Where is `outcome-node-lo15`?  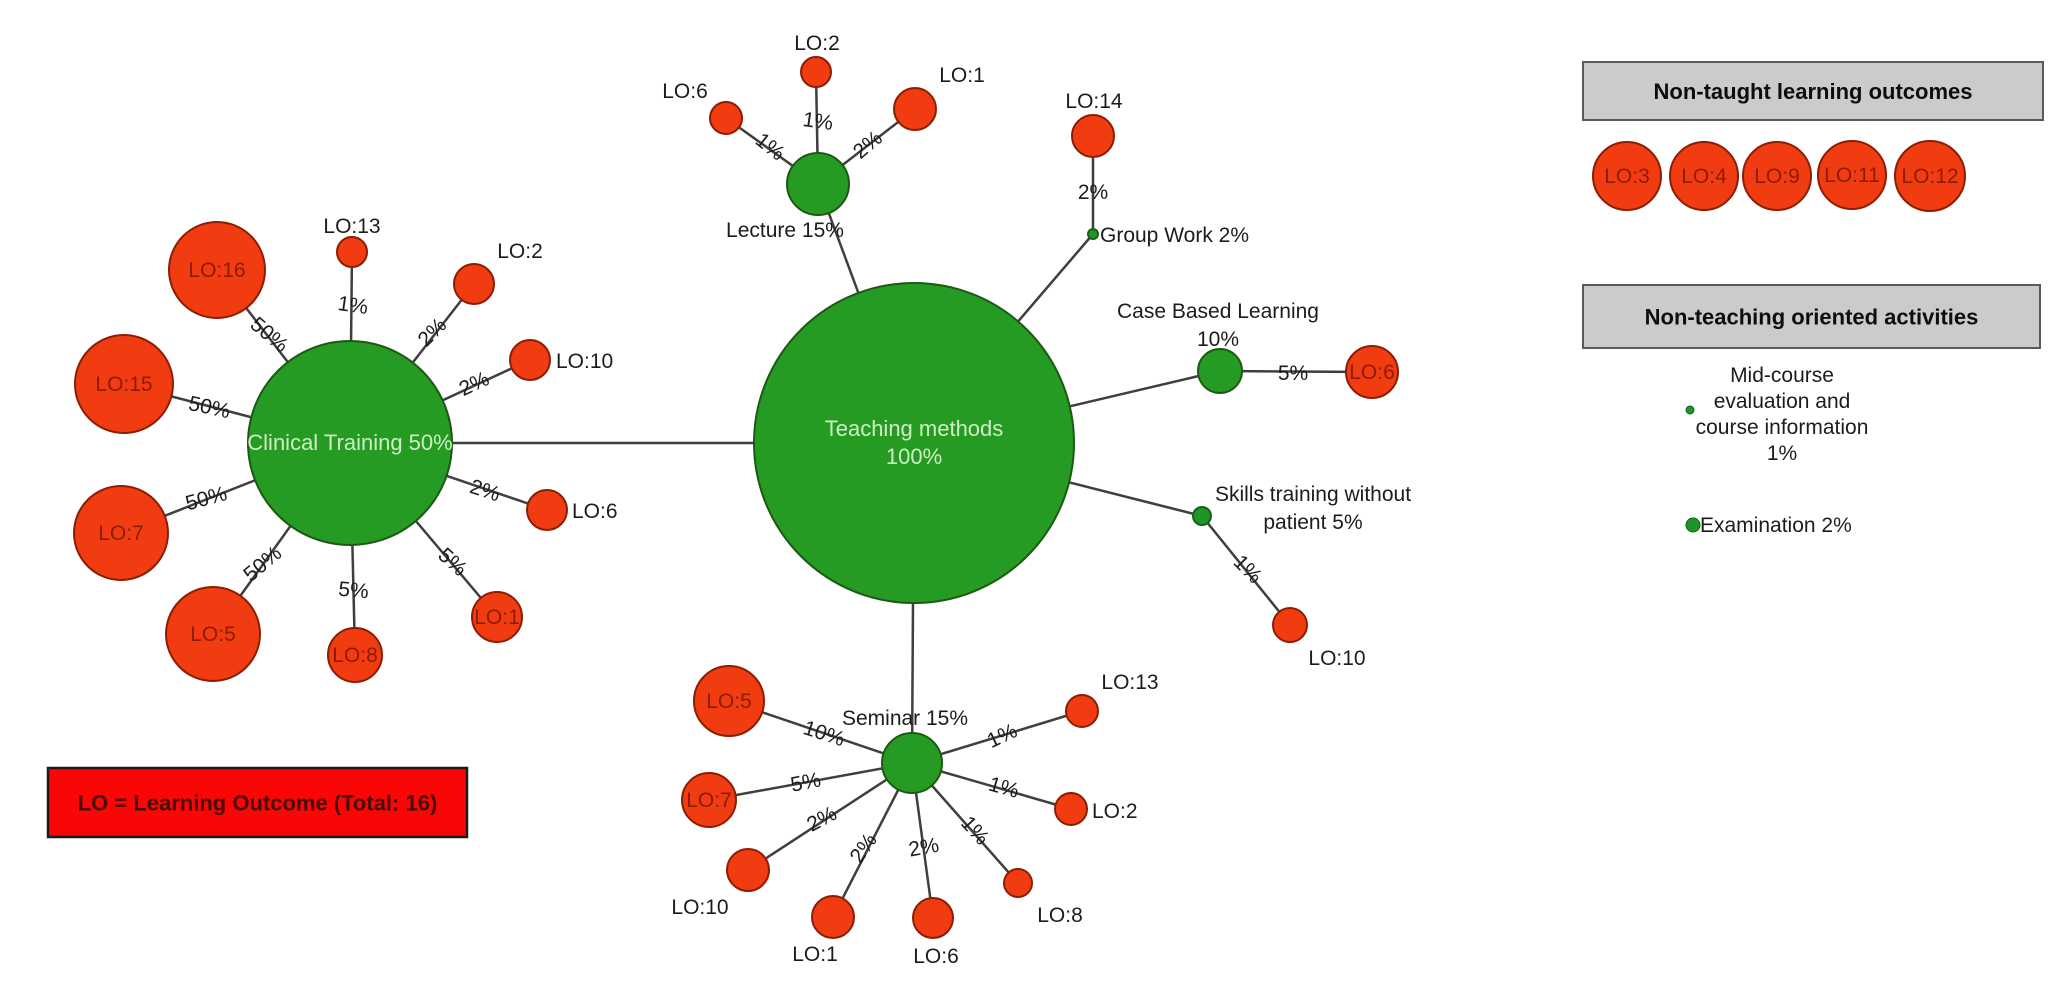
outcome-node-lo15 is located at coordinates (124, 384).